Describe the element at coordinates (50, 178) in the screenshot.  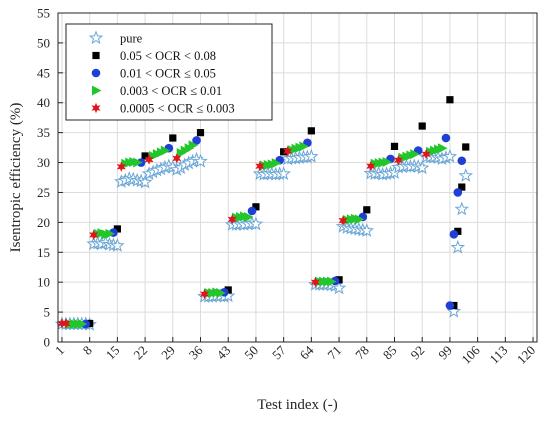
I see `y-axis: 0 5 10 15 20 25 30 35 40 45 50 55` at that location.